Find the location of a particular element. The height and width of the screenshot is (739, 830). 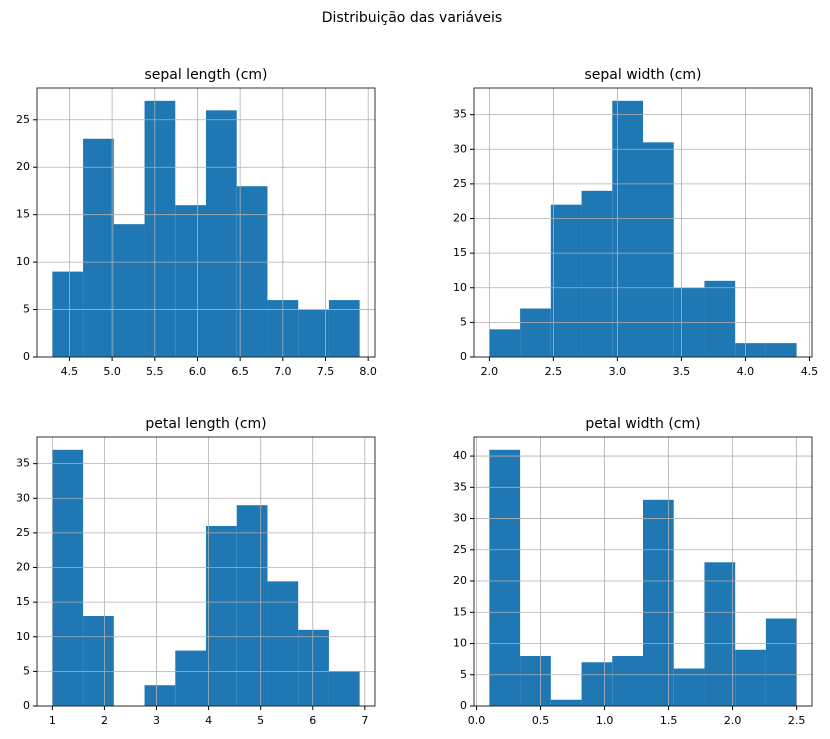

x-tick-label: 5.5 is located at coordinates (155, 371).